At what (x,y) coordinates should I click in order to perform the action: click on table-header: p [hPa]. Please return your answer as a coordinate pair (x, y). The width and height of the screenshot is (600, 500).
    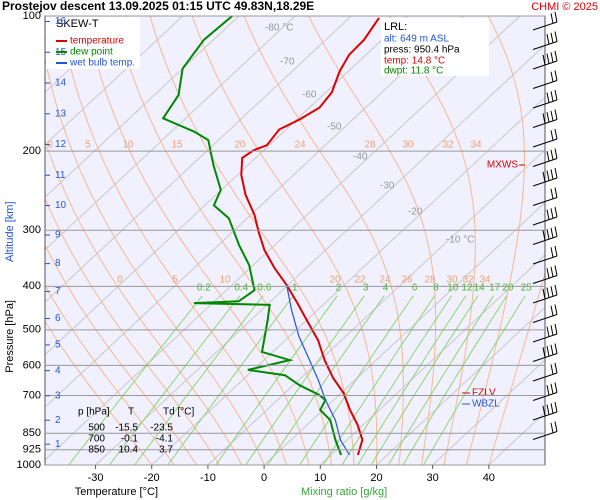
    Looking at the image, I should click on (94, 412).